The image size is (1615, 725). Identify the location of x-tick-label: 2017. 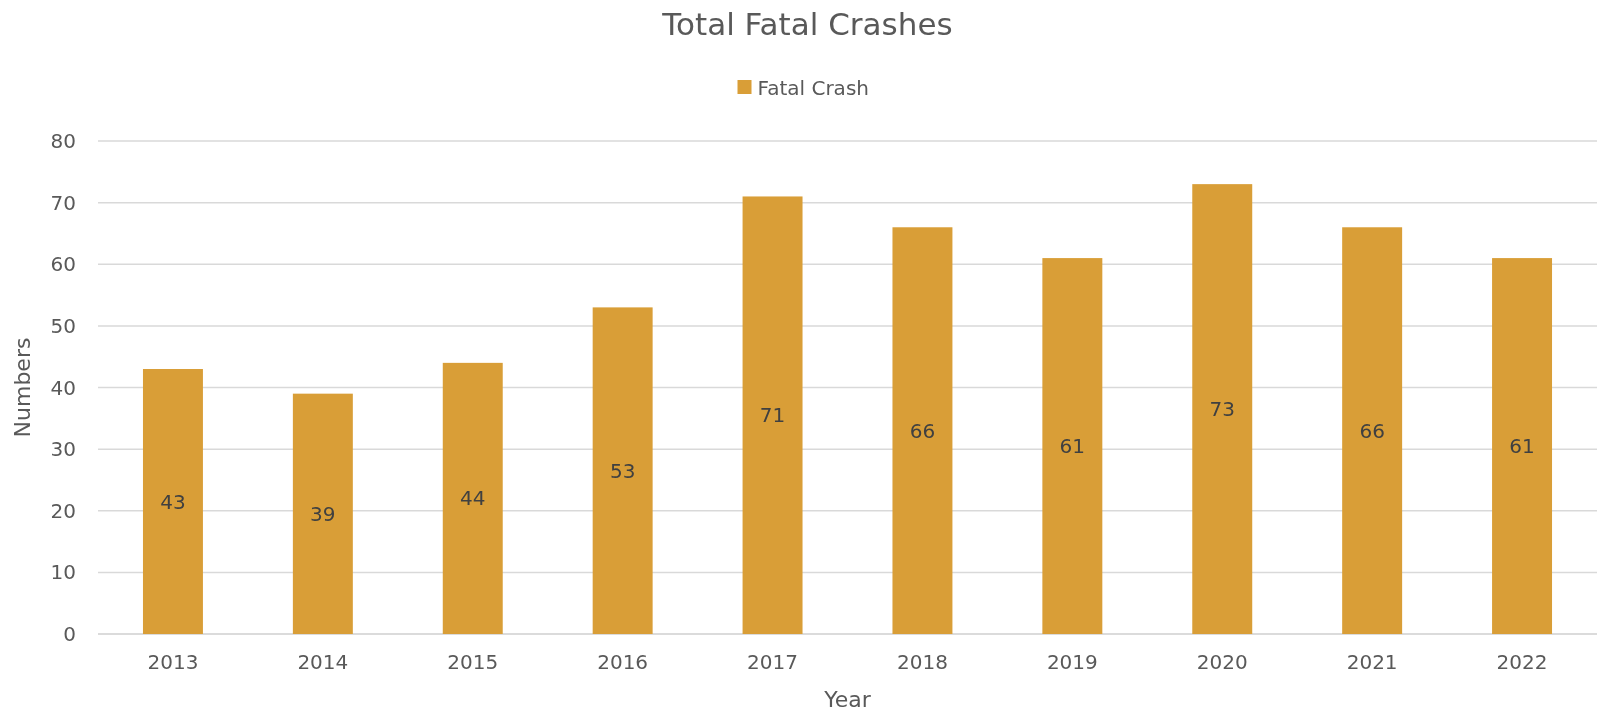
(772, 662).